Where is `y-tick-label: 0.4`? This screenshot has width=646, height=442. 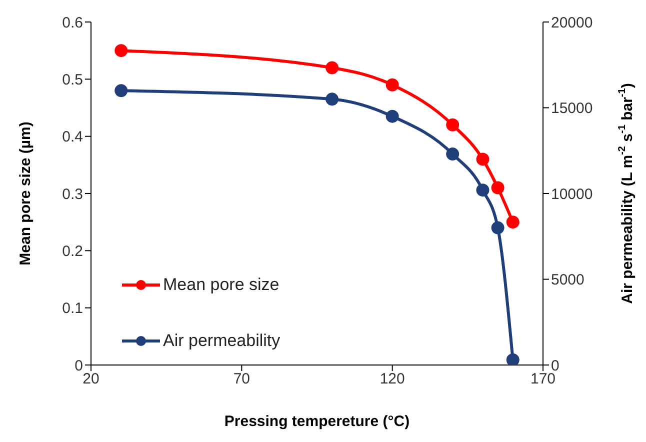 y-tick-label: 0.4 is located at coordinates (72, 137).